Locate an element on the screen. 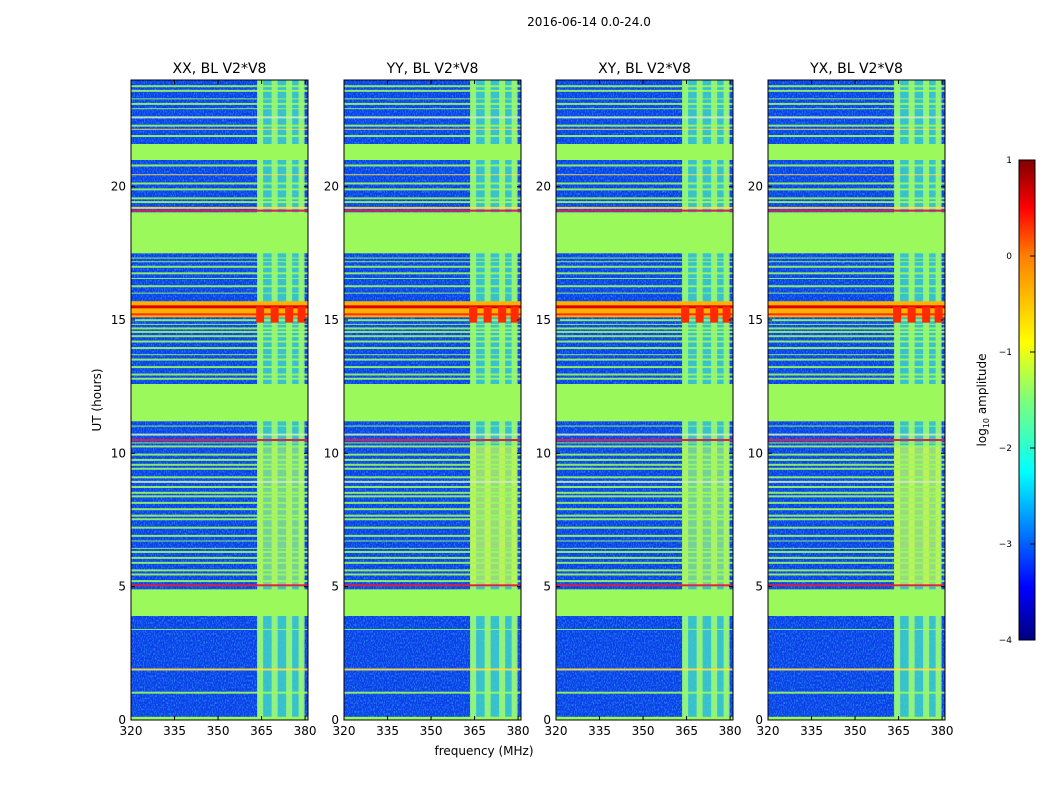 Image resolution: width=1050 pixels, height=800 pixels. x-tick-label: 335 is located at coordinates (599, 731).